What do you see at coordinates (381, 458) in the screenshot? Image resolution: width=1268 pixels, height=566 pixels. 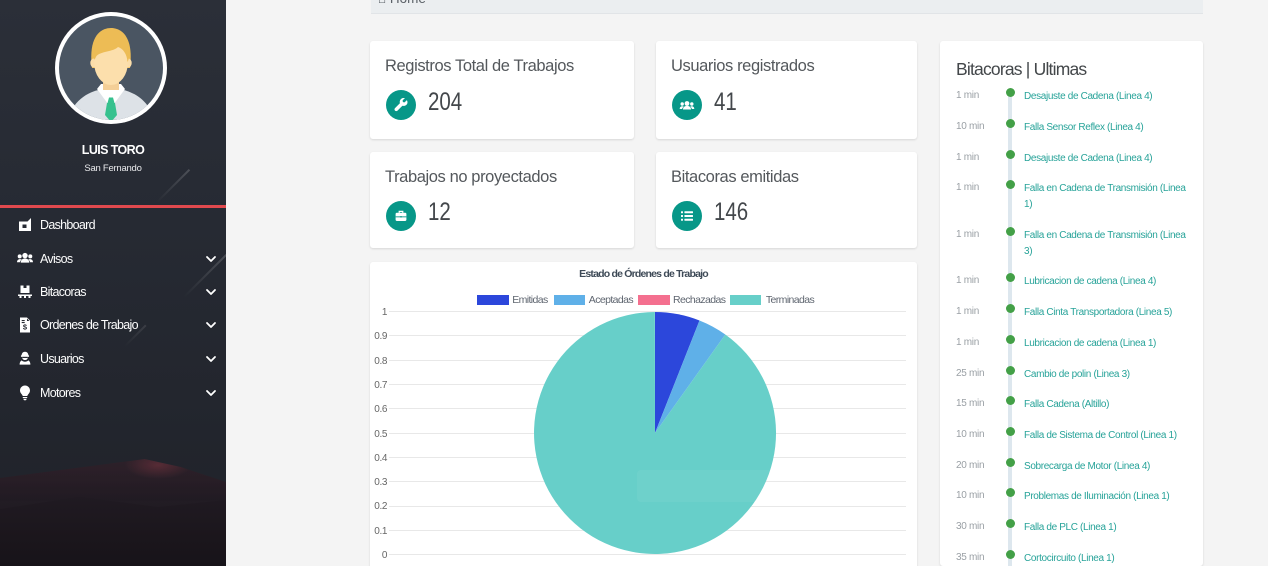 I see `svg-text: 0.4` at bounding box center [381, 458].